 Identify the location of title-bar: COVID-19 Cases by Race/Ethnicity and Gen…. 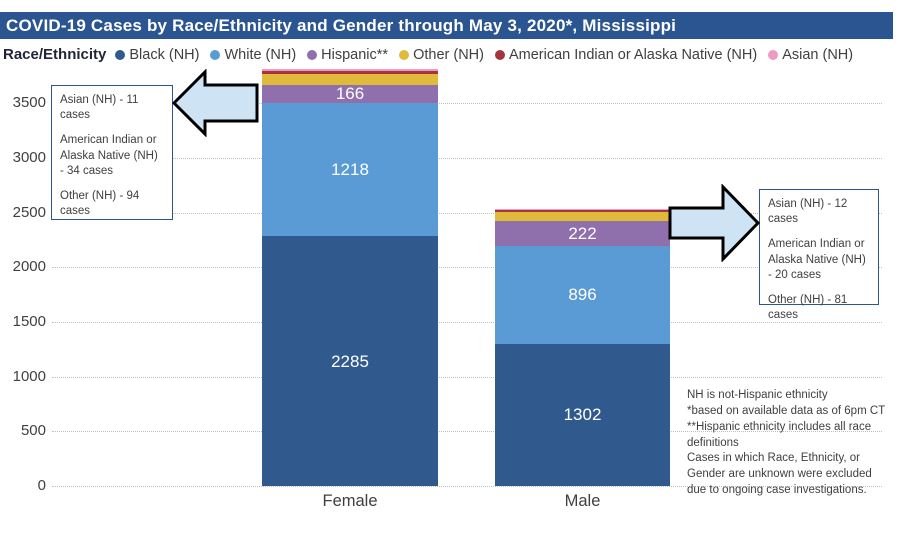
(446, 25).